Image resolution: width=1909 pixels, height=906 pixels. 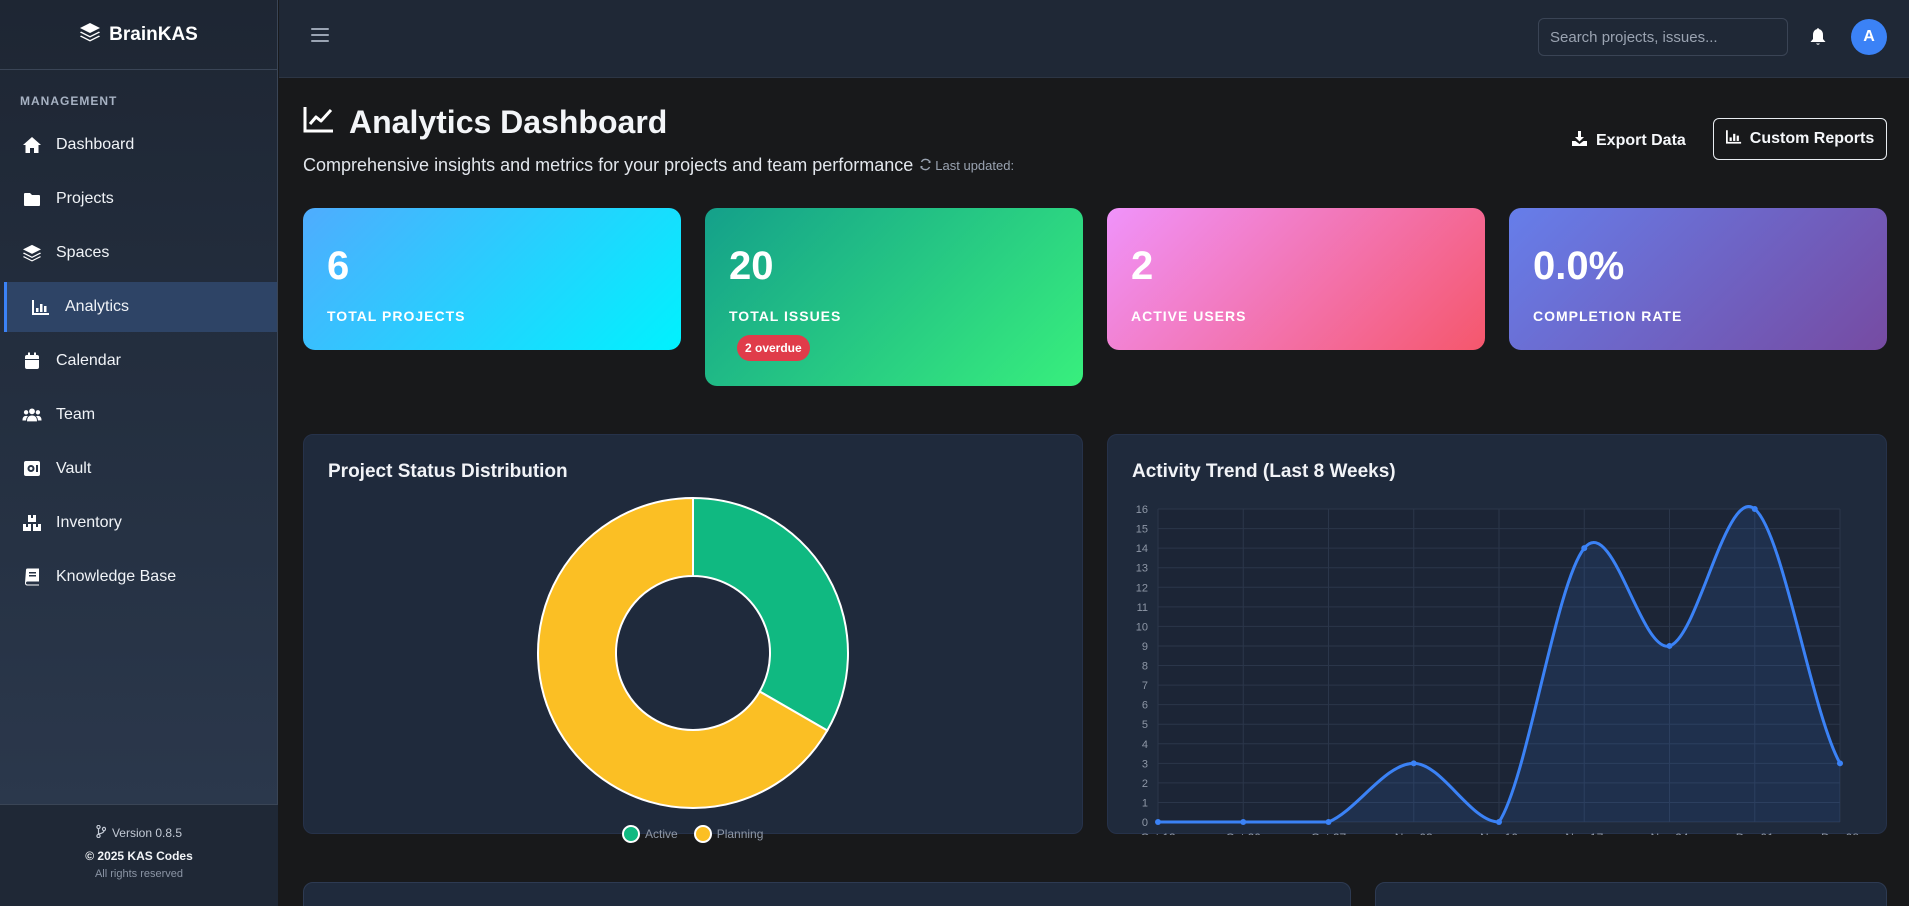 What do you see at coordinates (1145, 745) in the screenshot?
I see `y-tick-label: 4` at bounding box center [1145, 745].